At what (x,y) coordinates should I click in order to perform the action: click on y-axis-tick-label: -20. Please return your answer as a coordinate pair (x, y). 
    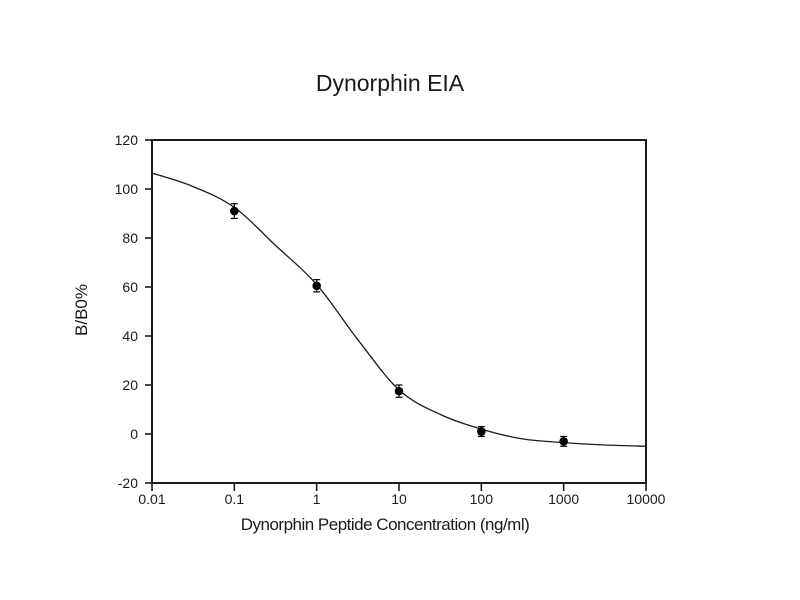
    Looking at the image, I should click on (128, 483).